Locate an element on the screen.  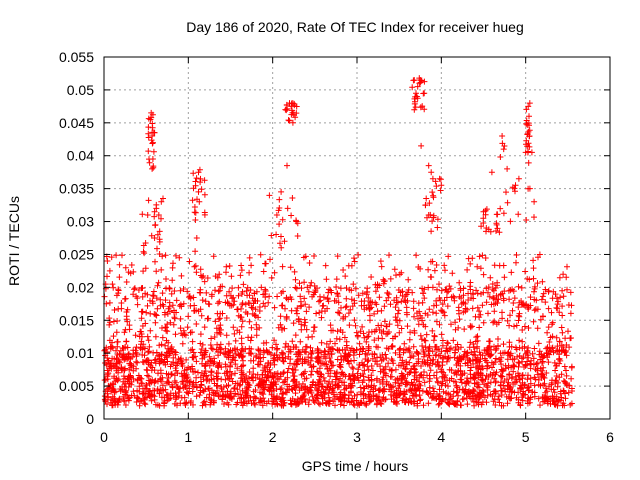
x-tick-label: 3 is located at coordinates (357, 437).